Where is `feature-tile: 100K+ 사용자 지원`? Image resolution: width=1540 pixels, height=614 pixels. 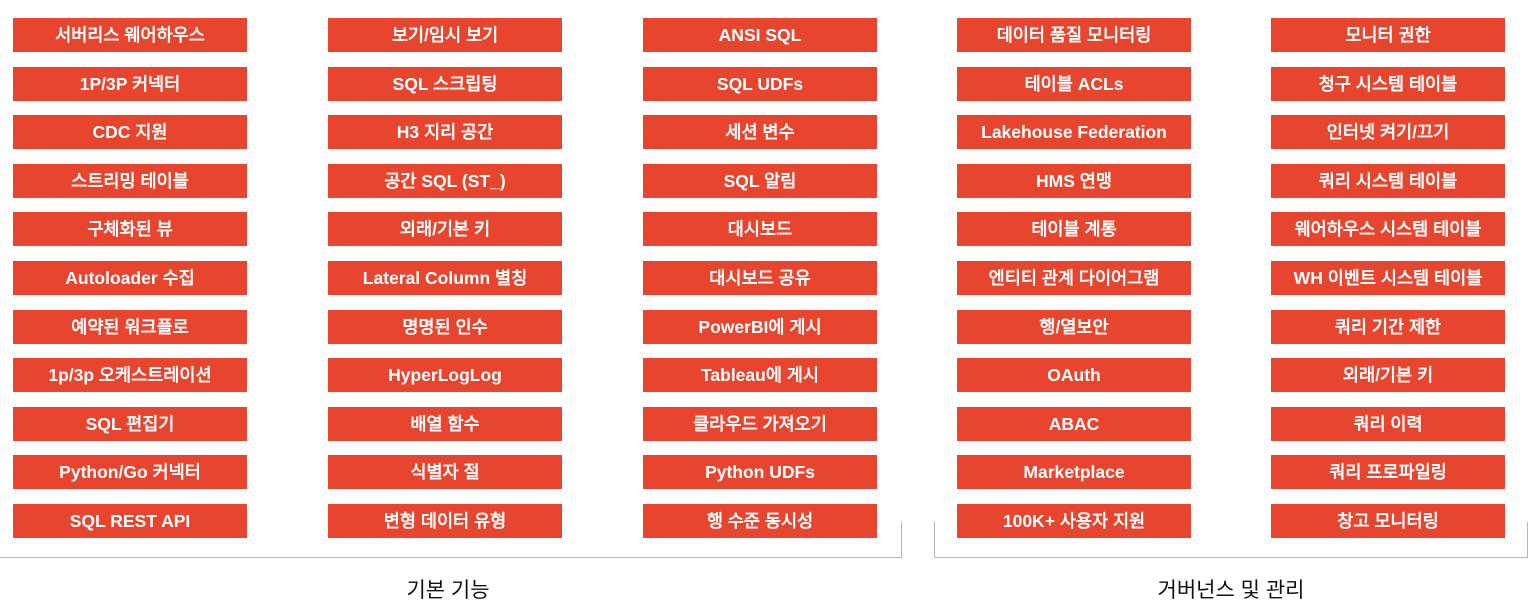 feature-tile: 100K+ 사용자 지원 is located at coordinates (1074, 521).